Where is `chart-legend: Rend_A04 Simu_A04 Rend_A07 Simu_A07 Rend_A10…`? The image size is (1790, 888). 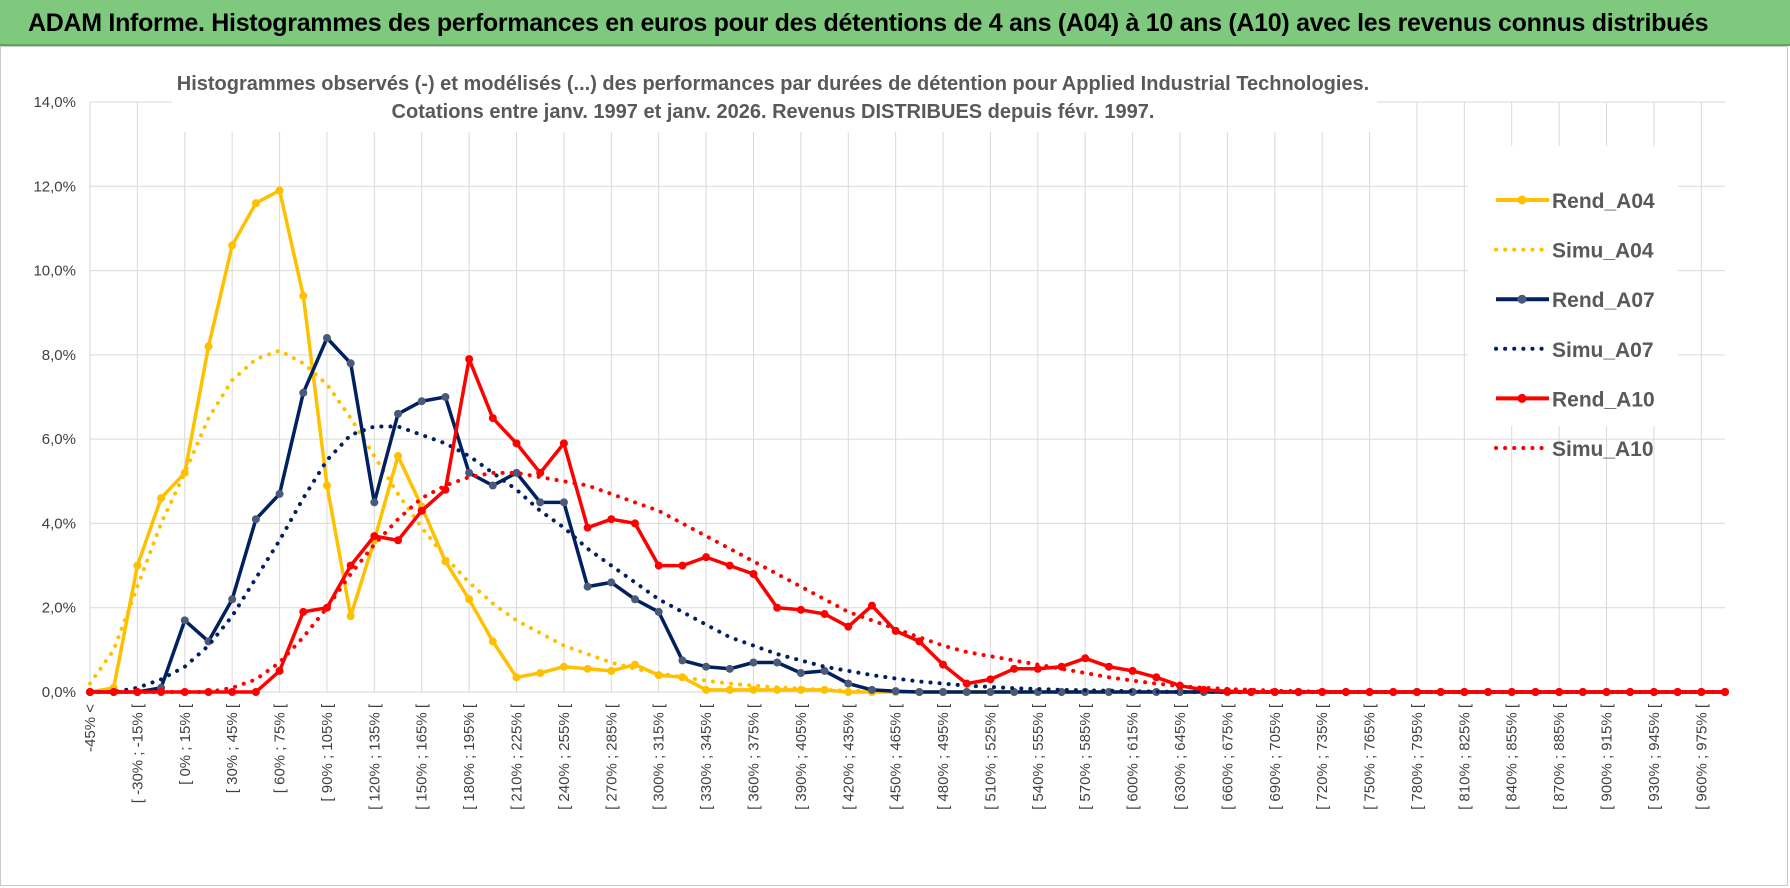
chart-legend: Rend_A04 Simu_A04 Rend_A07 Simu_A07 Rend_A10… is located at coordinates (1574, 325).